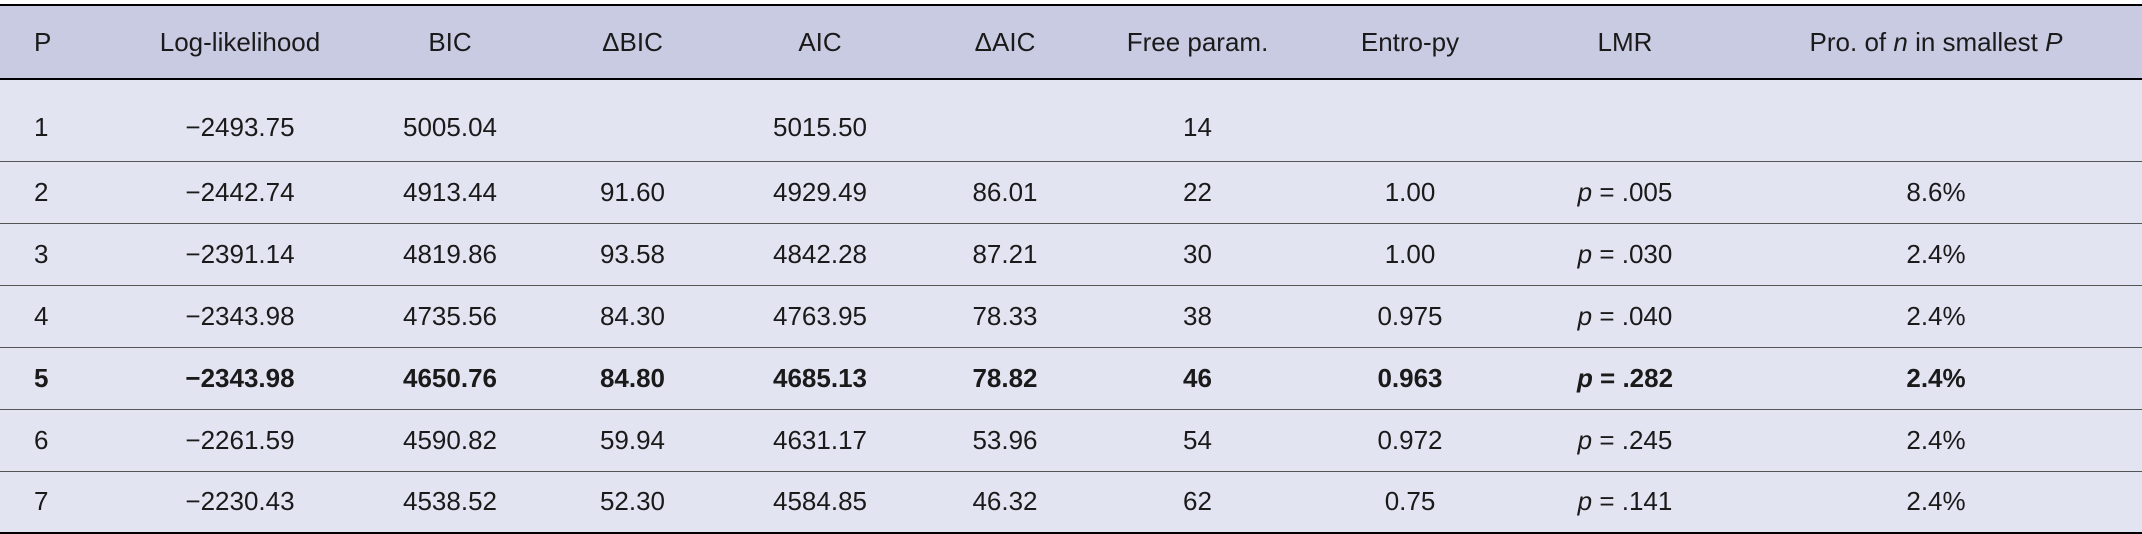 This screenshot has width=2142, height=534. Describe the element at coordinates (820, 42) in the screenshot. I see `header-aic: AIC` at that location.